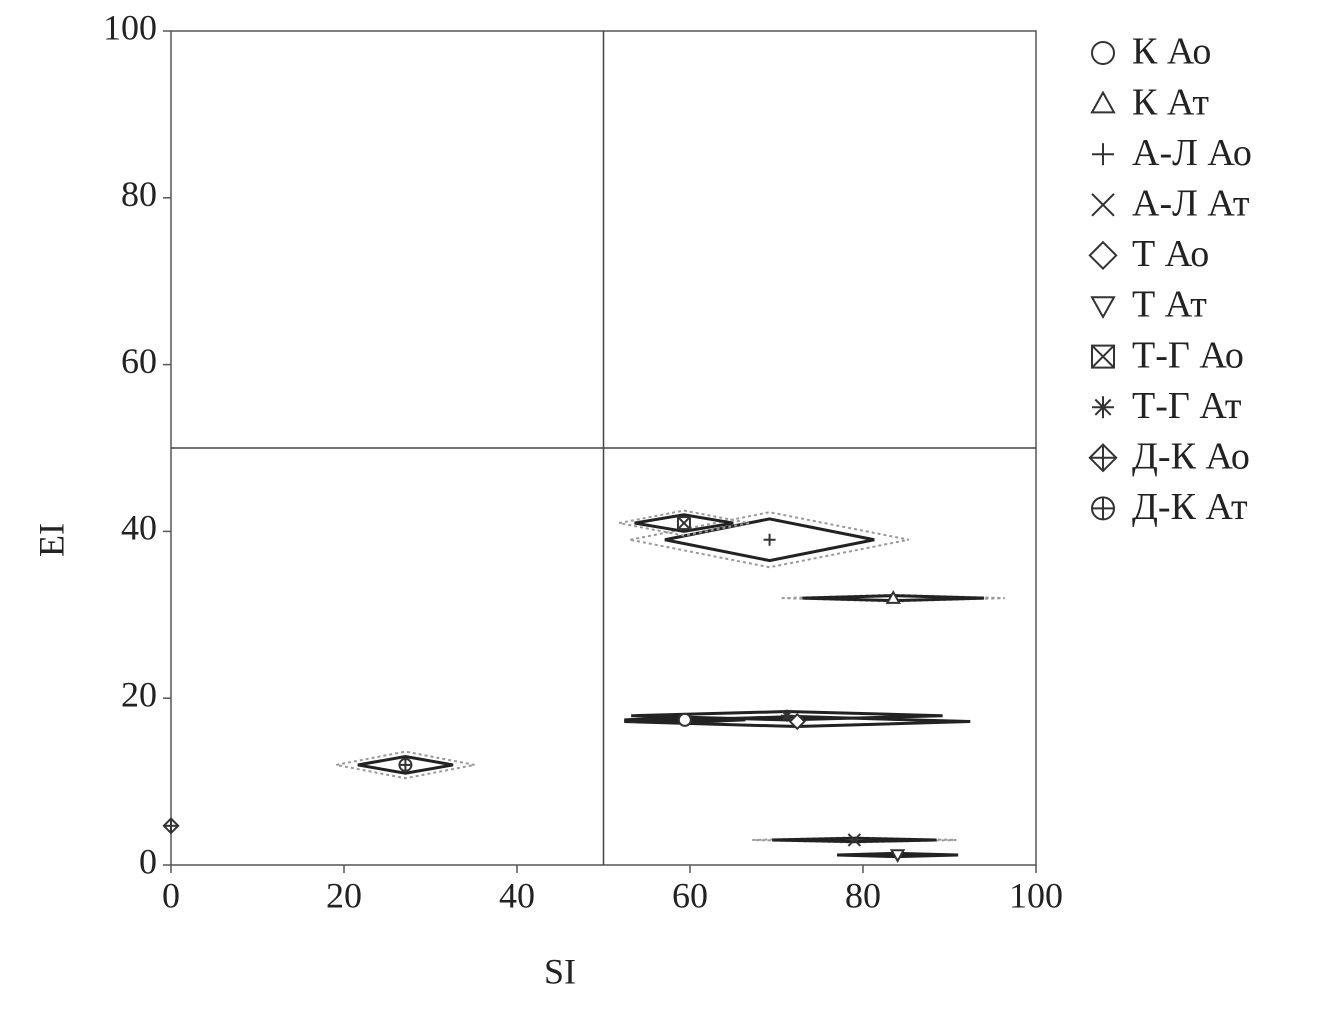  I want to click on x-axis-title: SI, so click(560, 971).